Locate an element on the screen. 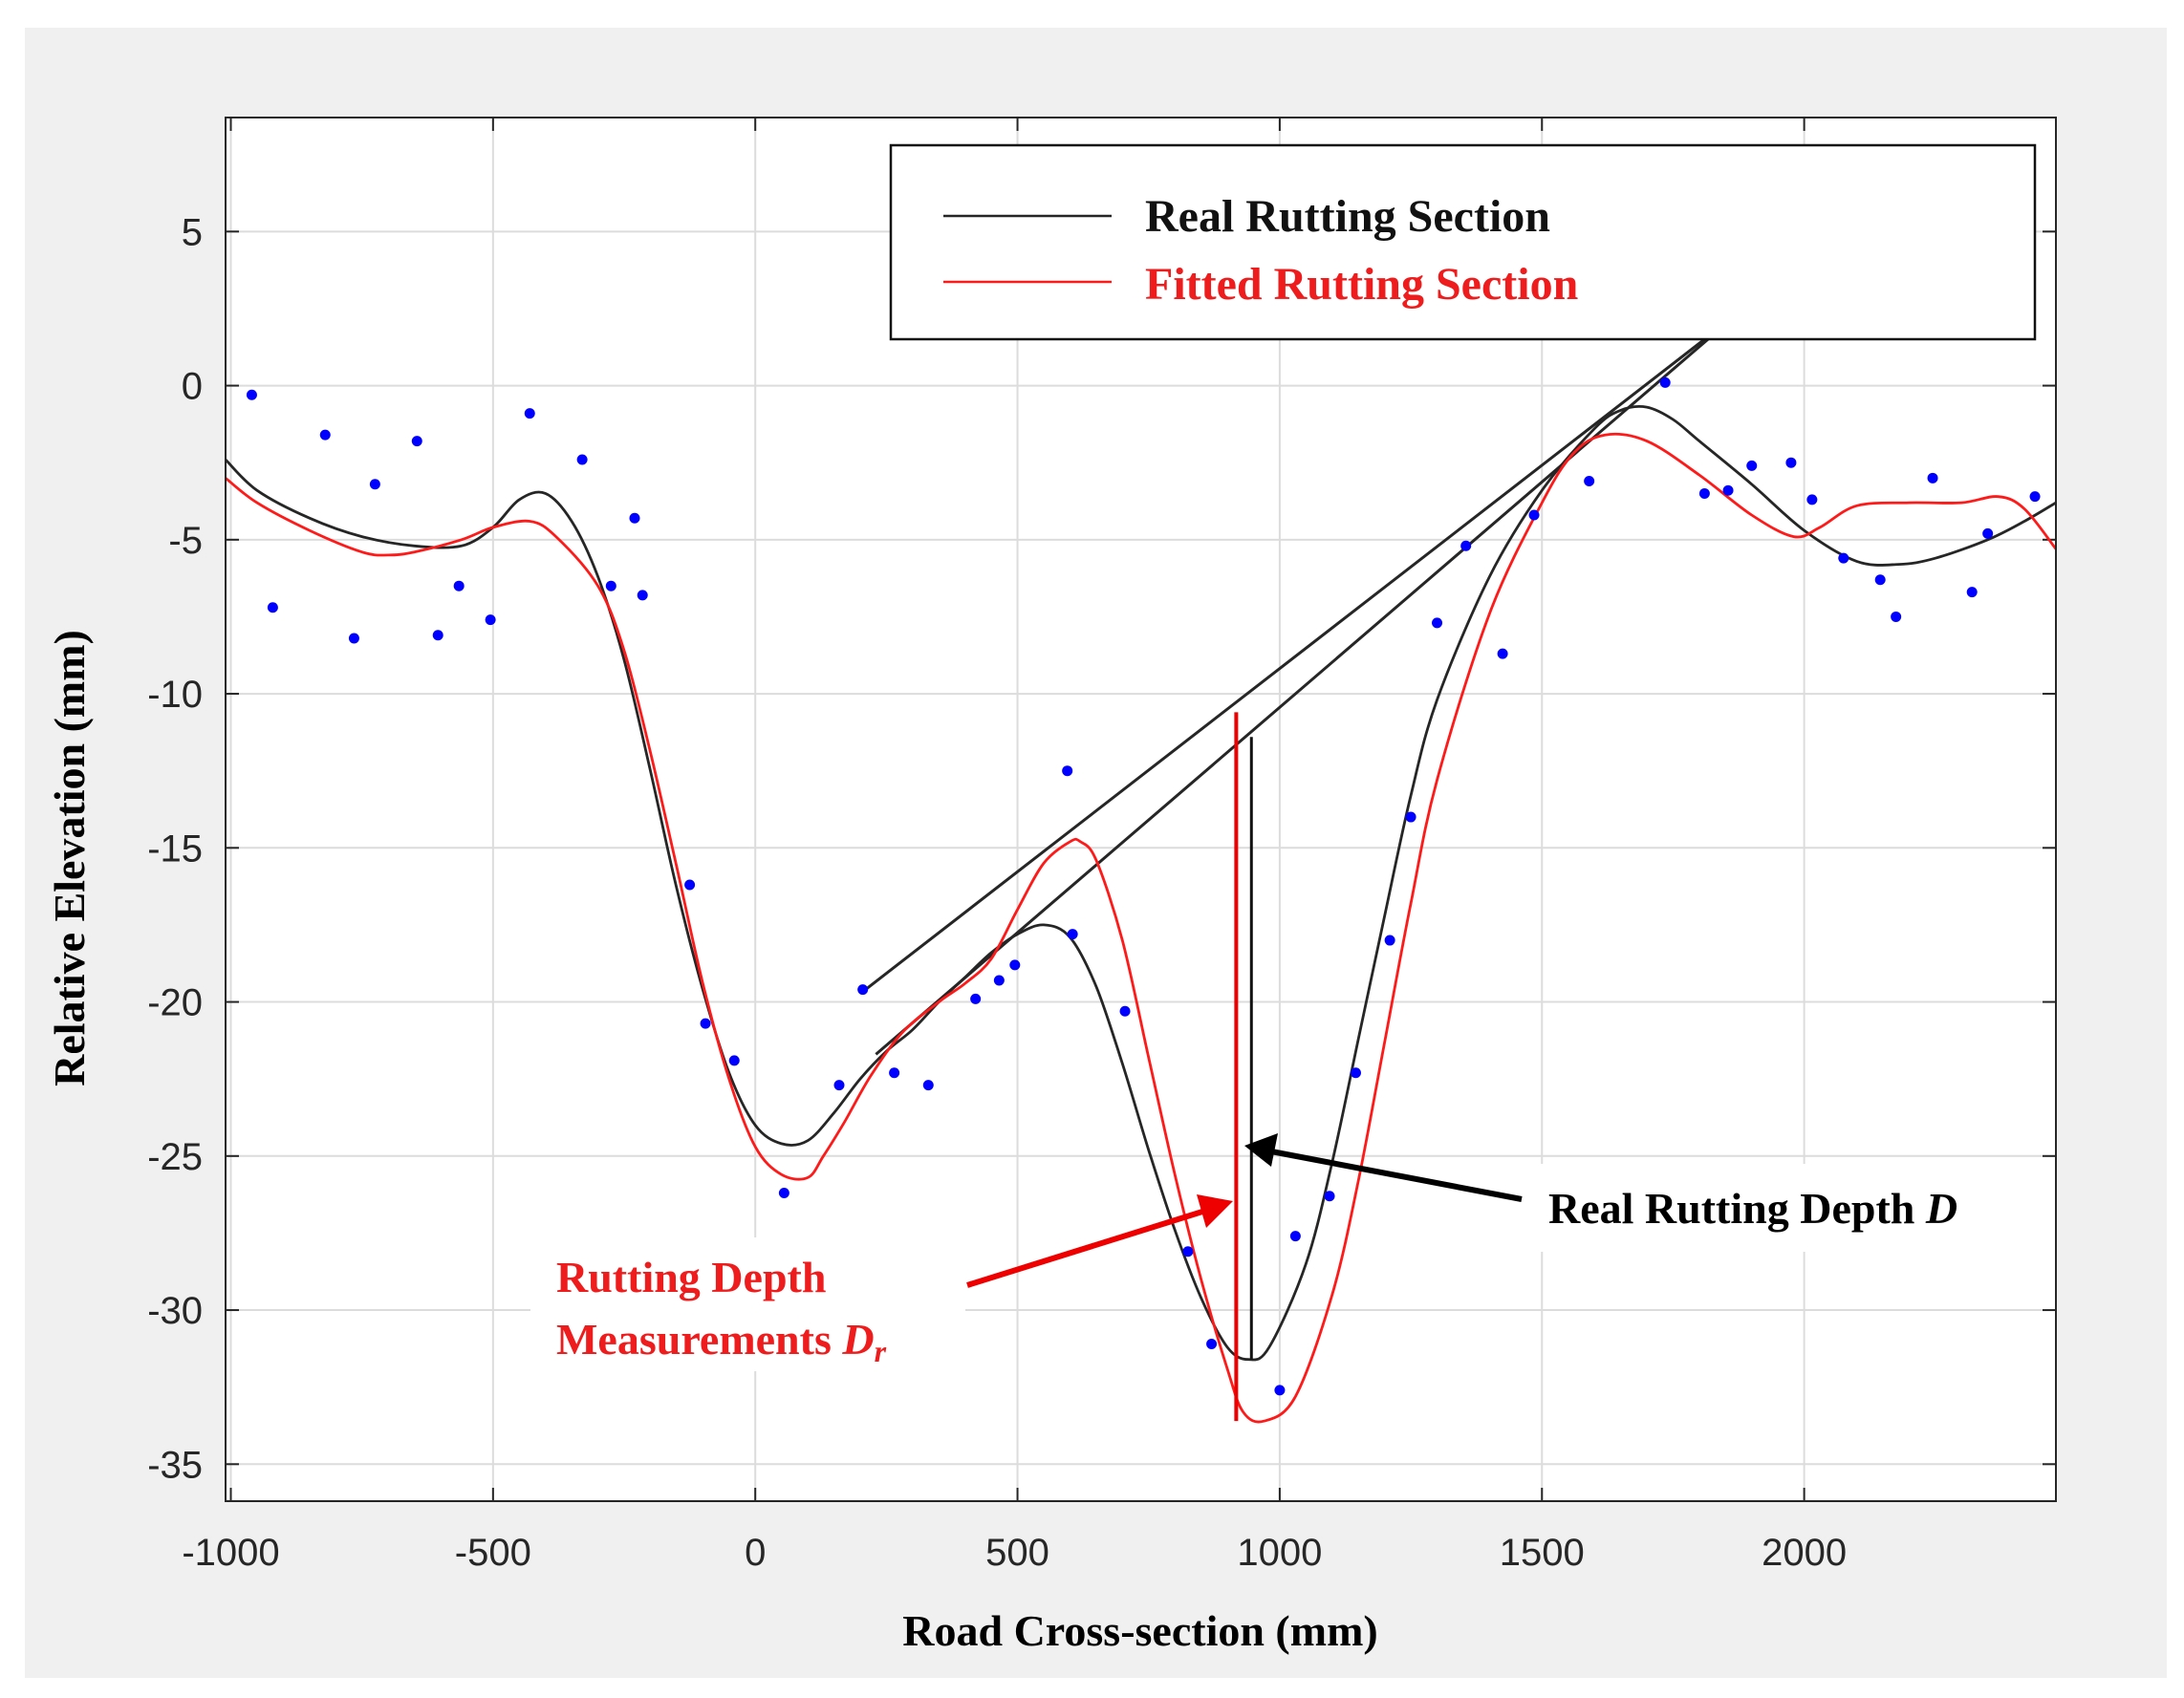  y-tick-label-7: -30 is located at coordinates (175, 1311).